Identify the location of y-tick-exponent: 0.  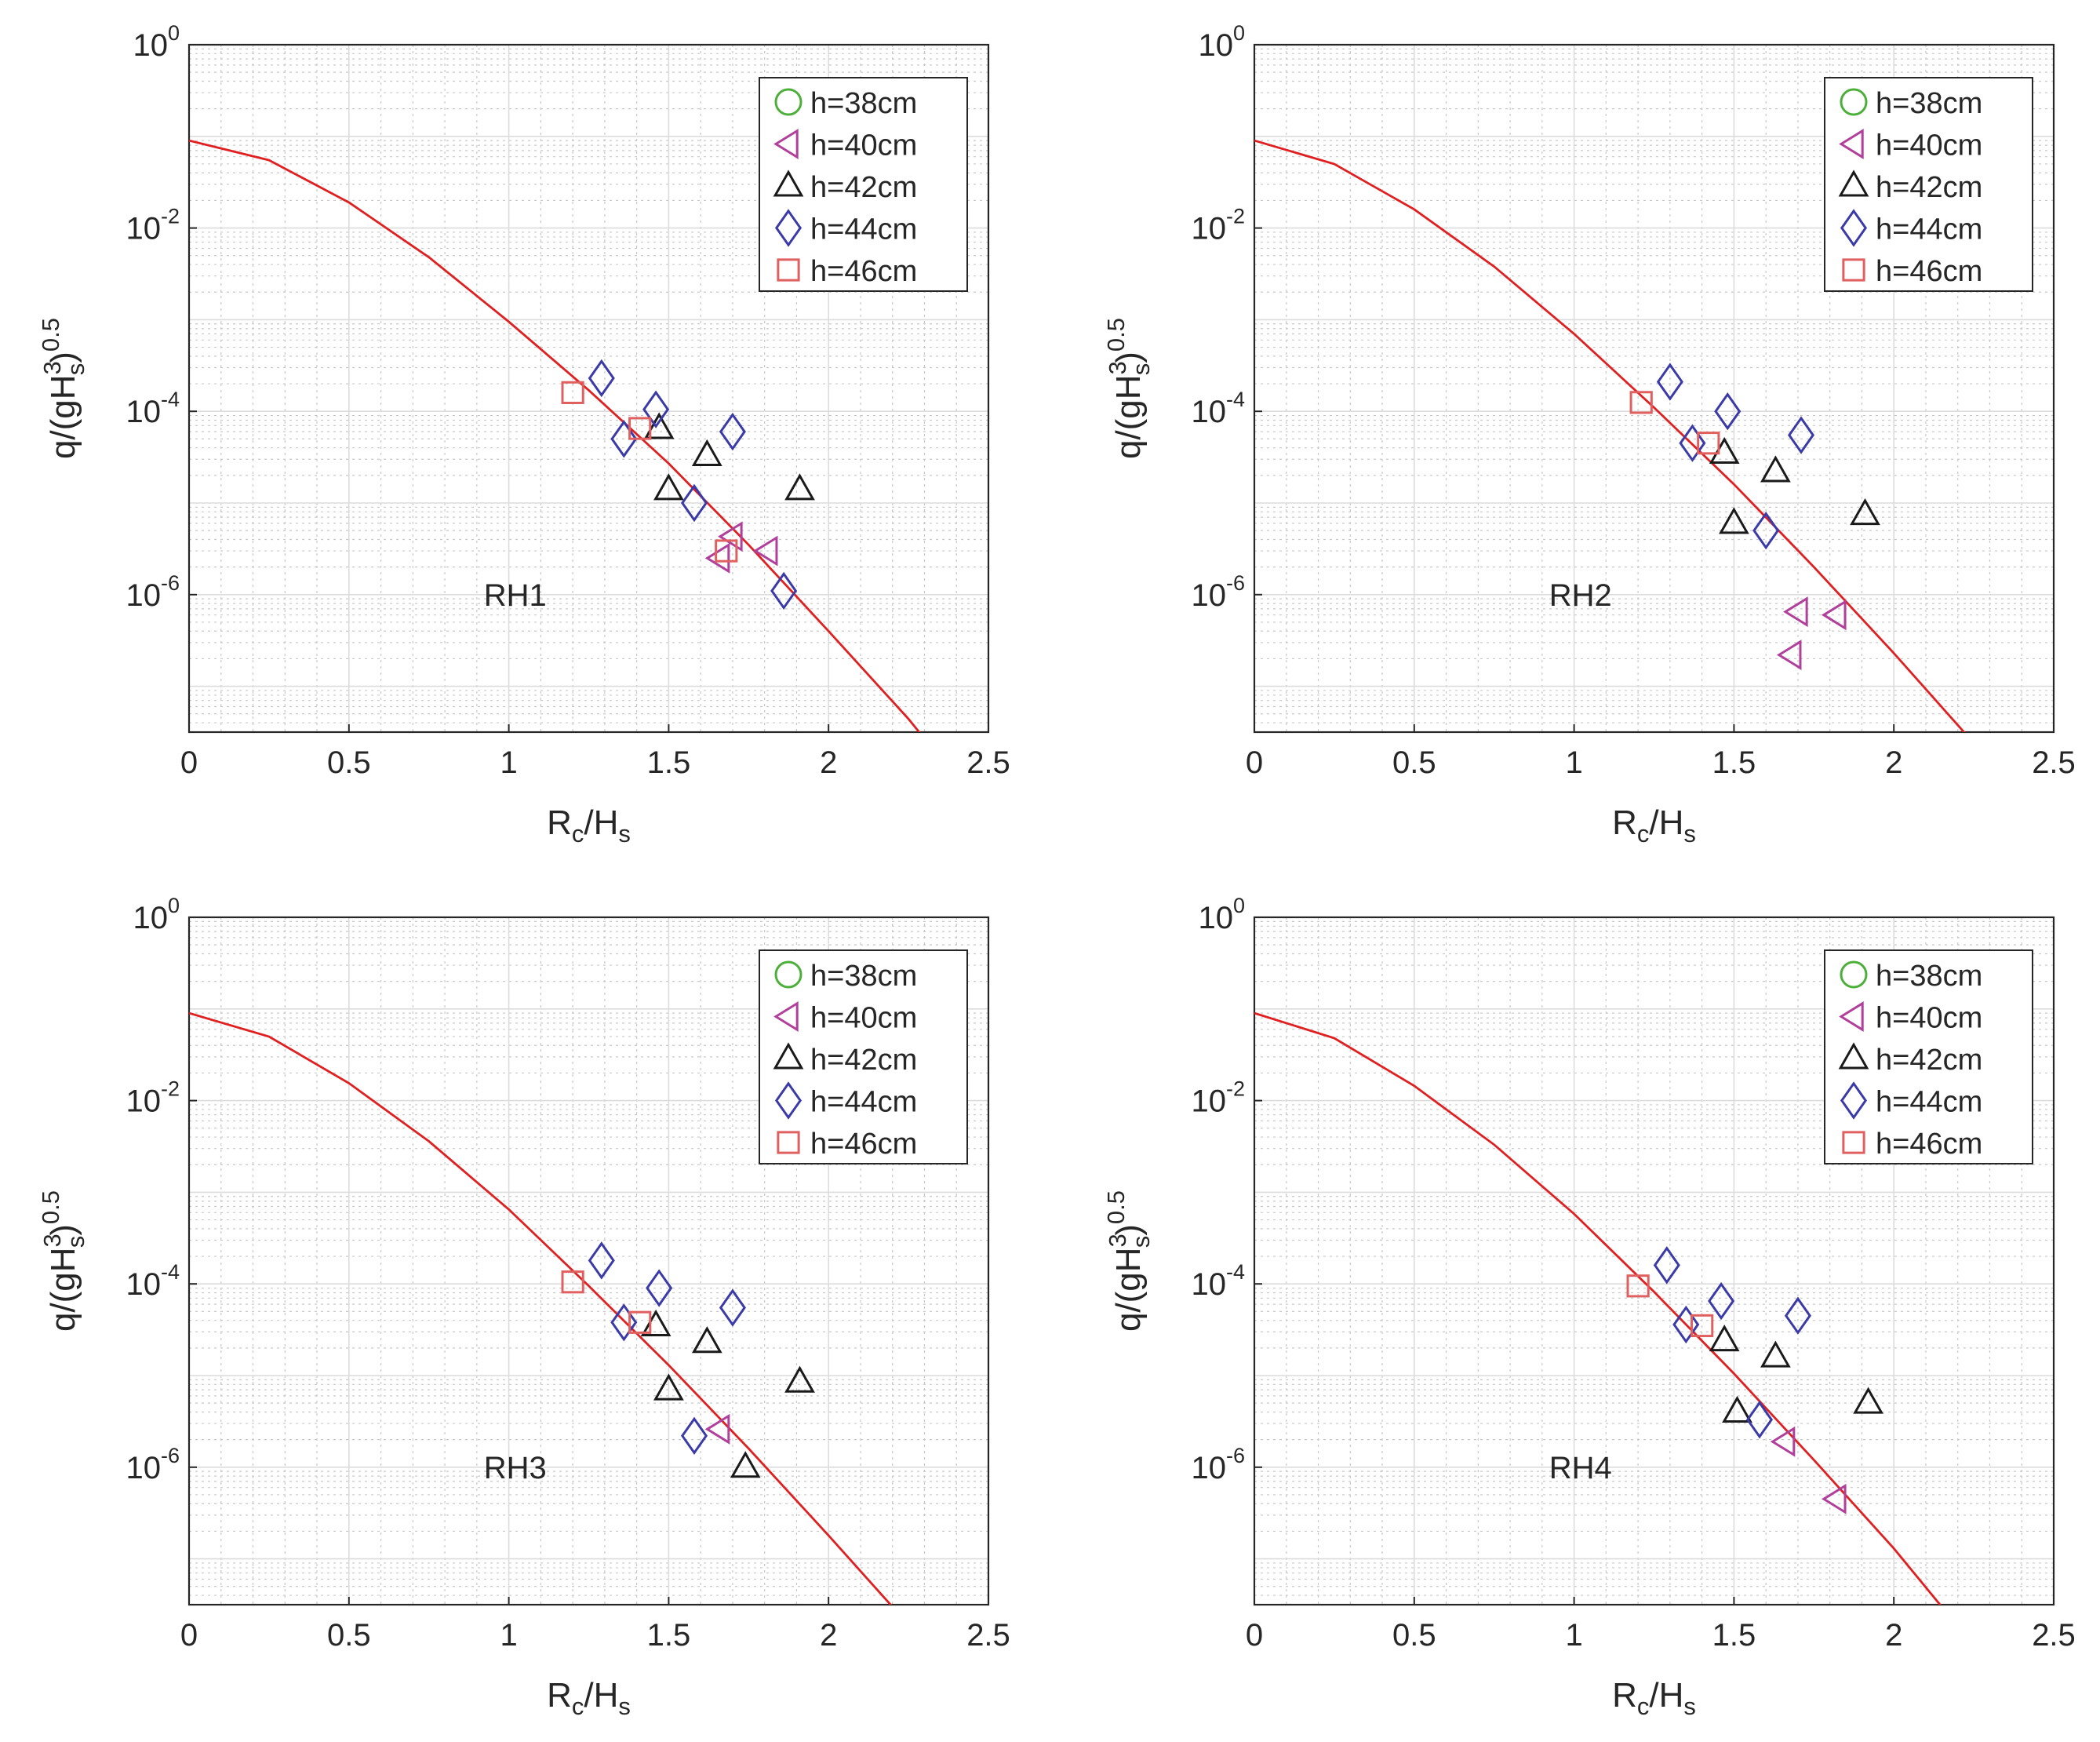
(174, 905).